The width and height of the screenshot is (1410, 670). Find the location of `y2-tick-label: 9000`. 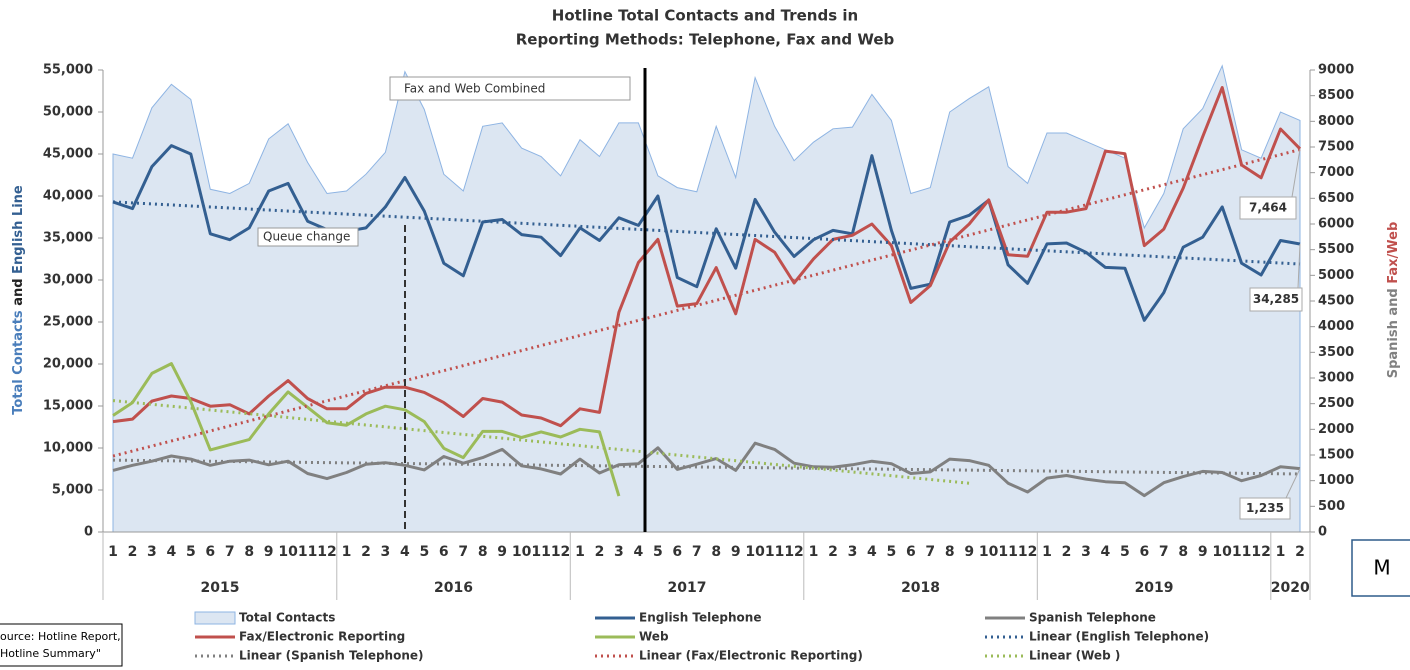

y2-tick-label: 9000 is located at coordinates (1336, 70).